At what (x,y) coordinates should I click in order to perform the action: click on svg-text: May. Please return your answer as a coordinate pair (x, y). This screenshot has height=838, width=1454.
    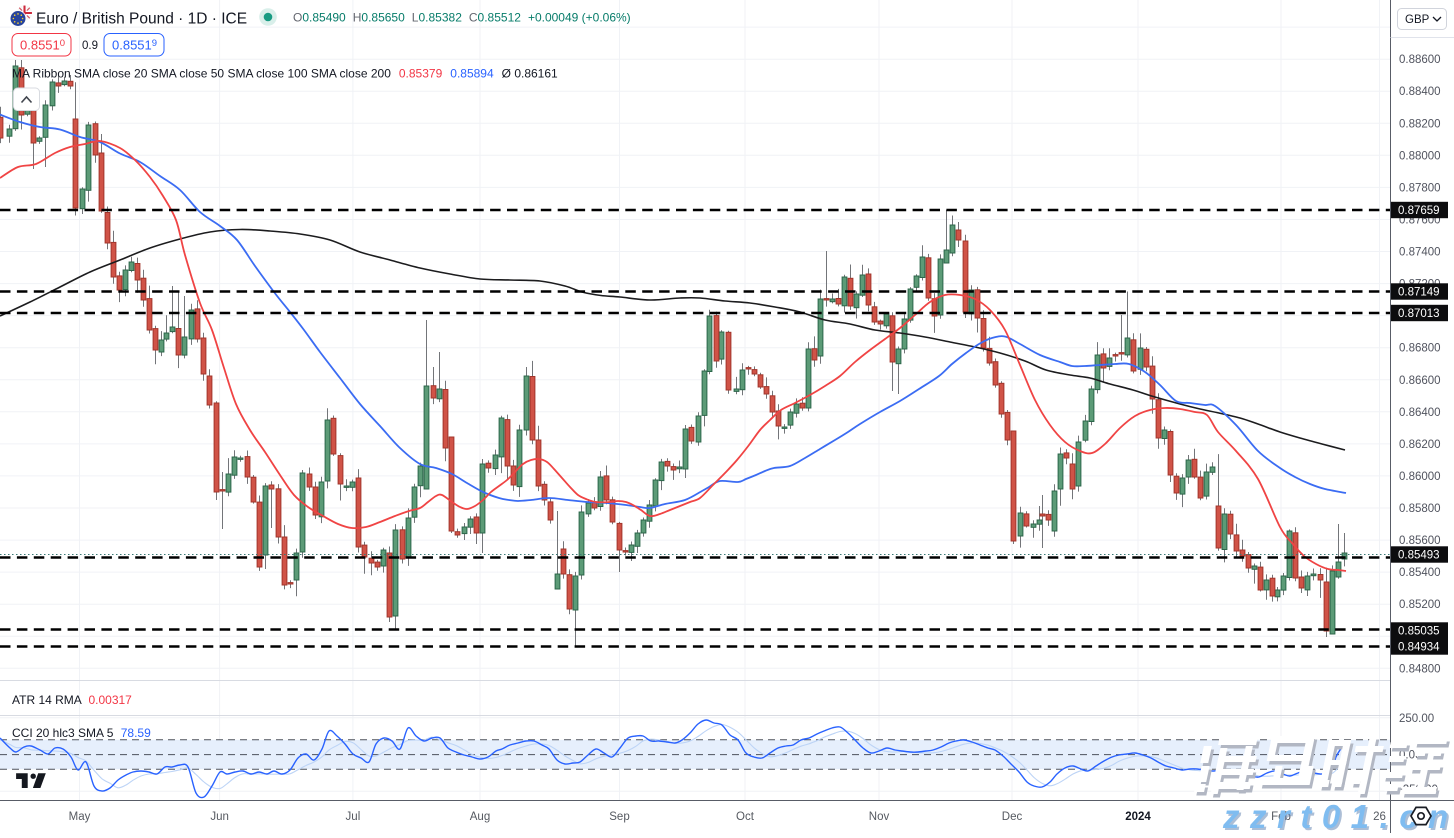
    Looking at the image, I should click on (80, 817).